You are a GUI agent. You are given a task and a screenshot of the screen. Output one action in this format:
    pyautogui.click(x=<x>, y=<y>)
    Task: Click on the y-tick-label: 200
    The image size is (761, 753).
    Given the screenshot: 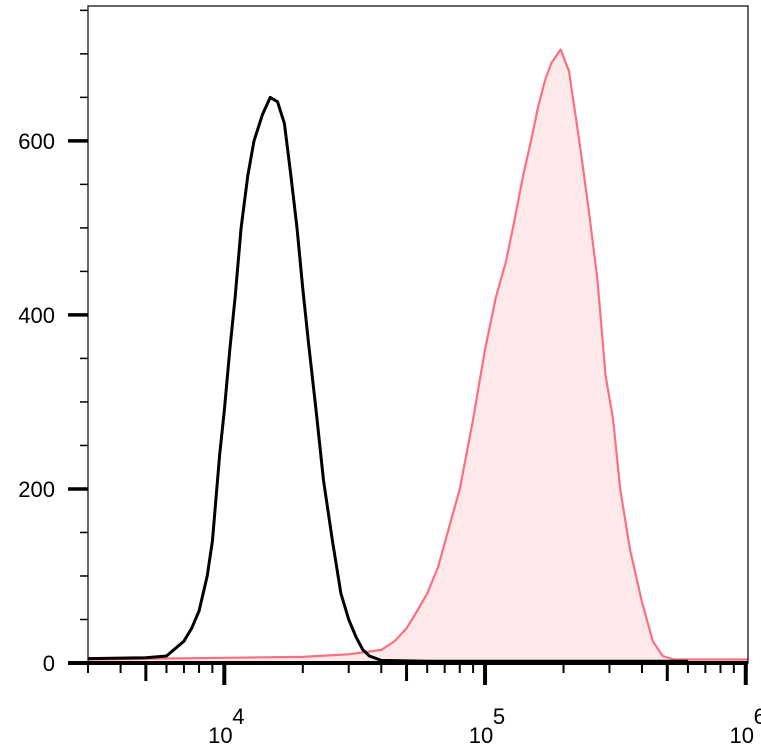 What is the action you would take?
    pyautogui.click(x=36, y=489)
    